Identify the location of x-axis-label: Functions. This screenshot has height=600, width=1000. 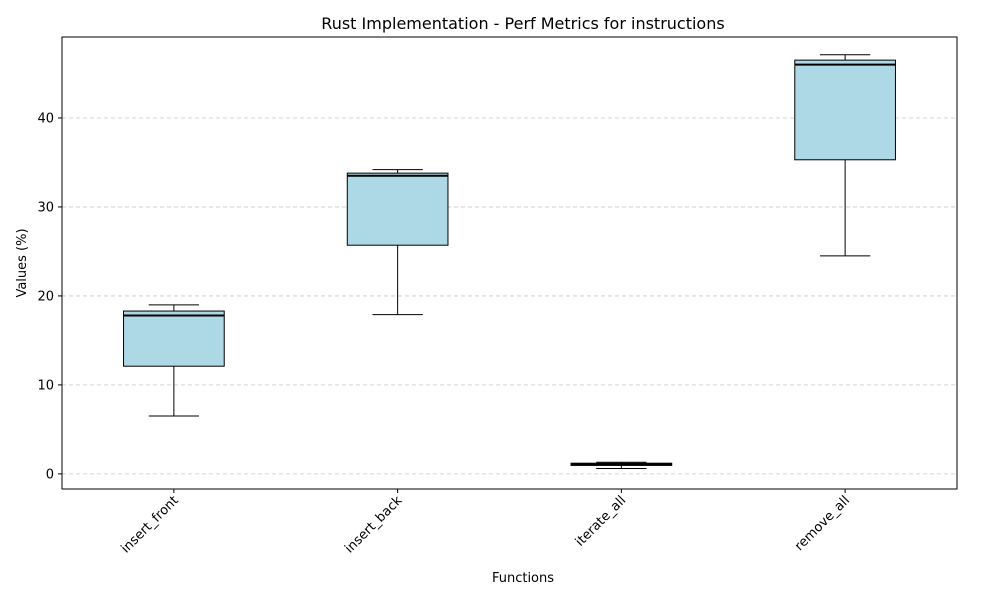
(523, 578).